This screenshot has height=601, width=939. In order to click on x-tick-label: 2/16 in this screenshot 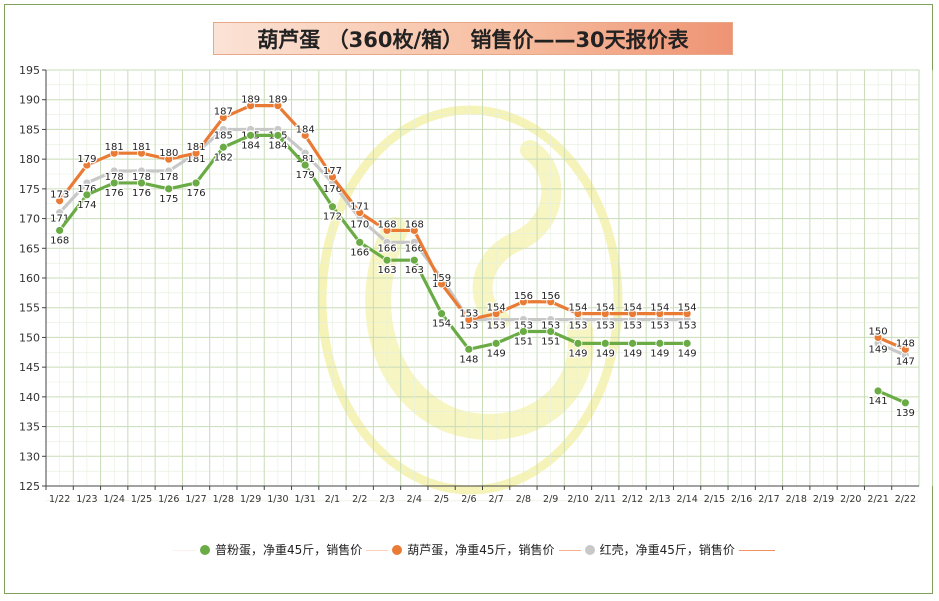, I will do `click(741, 499)`.